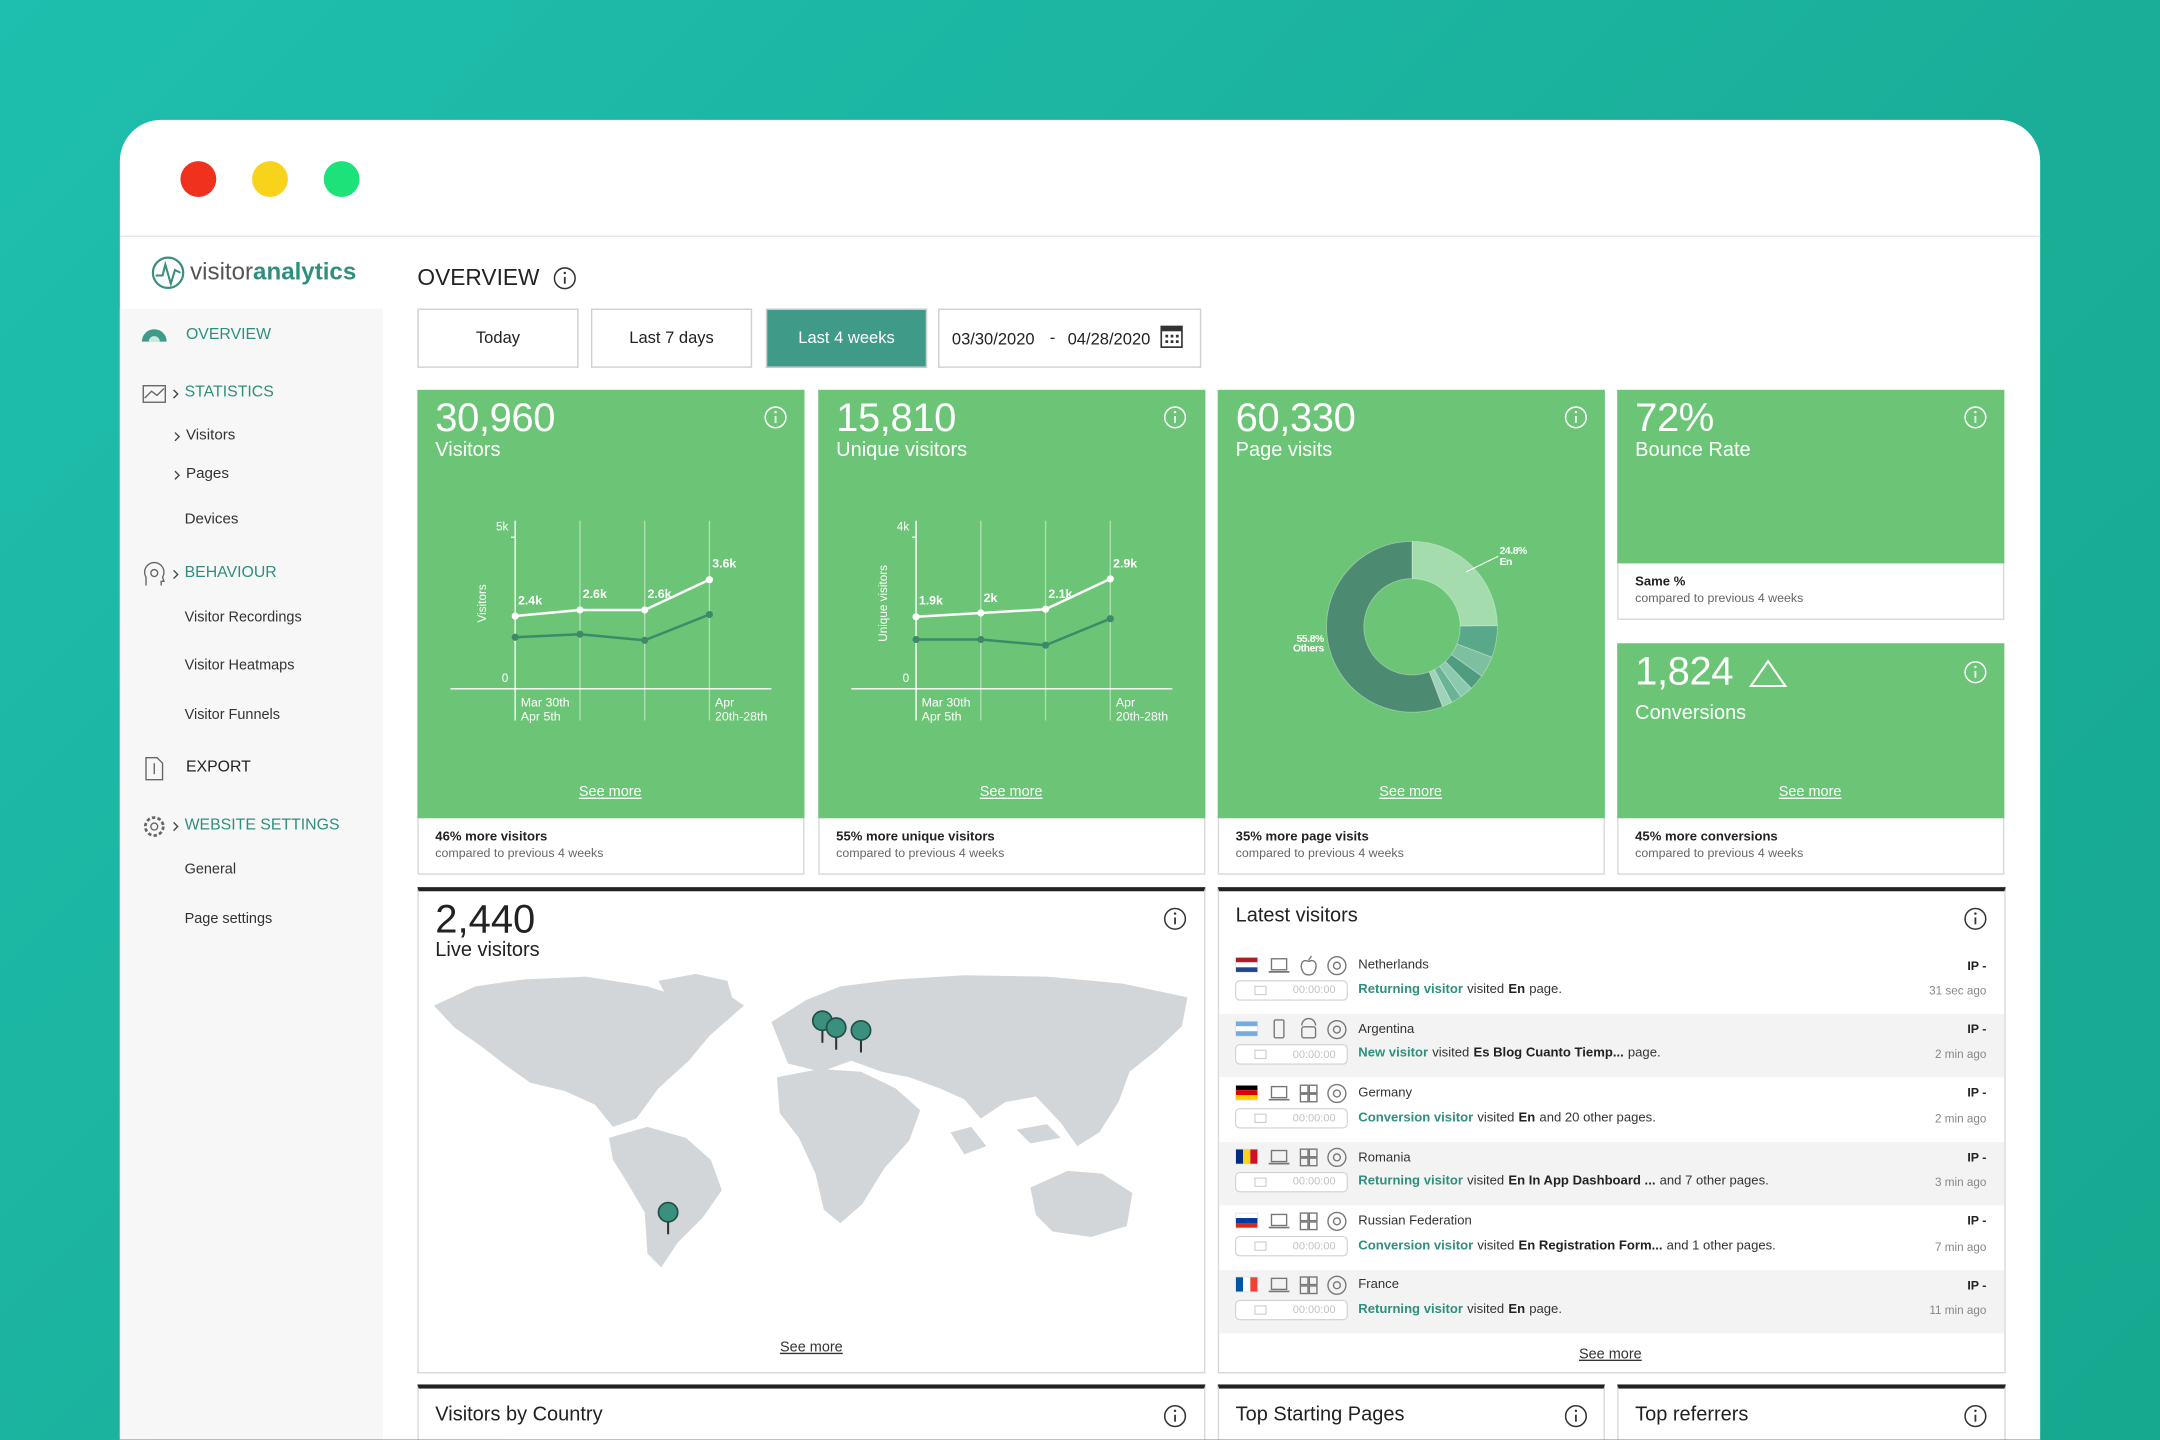  Describe the element at coordinates (1691, 714) in the screenshot. I see `kpi-label: Conversions` at that location.